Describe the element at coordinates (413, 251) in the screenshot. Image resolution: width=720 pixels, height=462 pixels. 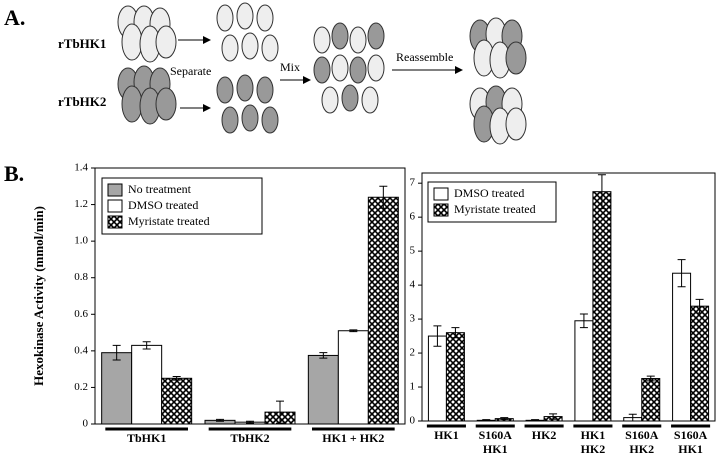
I see `y-tick-label: 5` at that location.